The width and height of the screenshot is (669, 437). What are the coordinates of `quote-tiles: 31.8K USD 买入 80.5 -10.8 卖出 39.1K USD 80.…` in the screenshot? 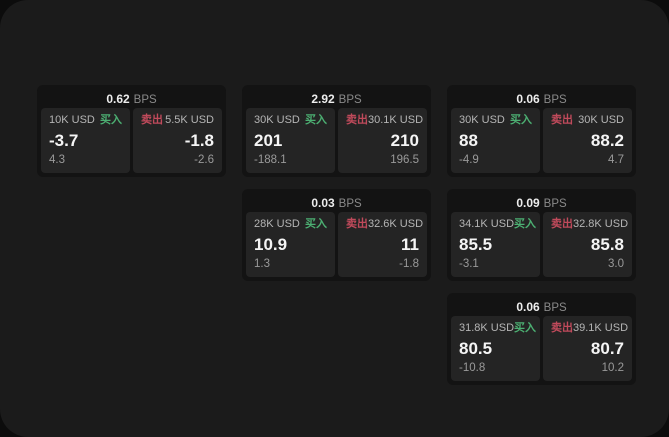 It's located at (541, 348).